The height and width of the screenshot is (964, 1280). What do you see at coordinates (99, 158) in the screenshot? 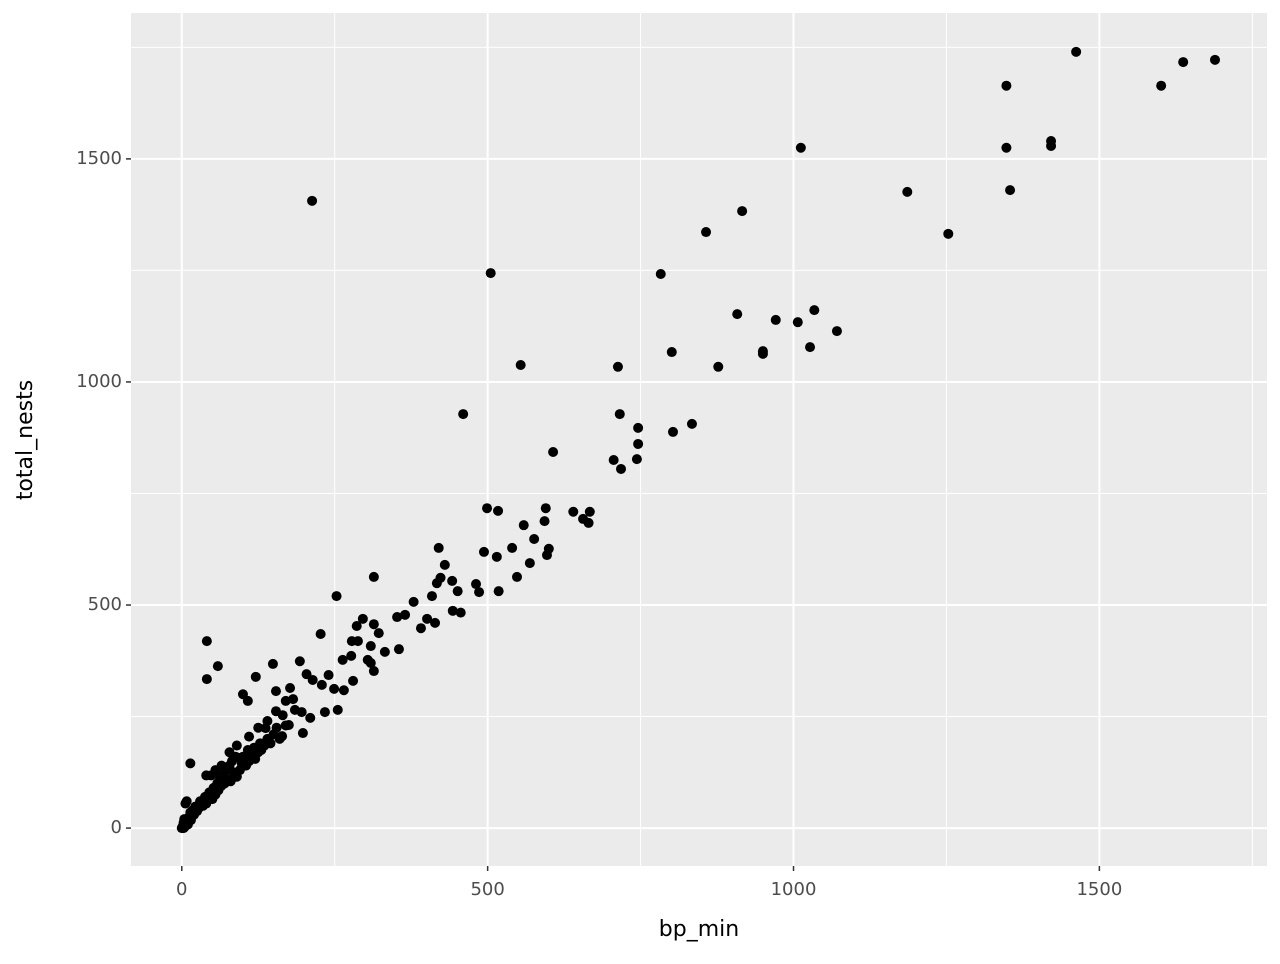
I see `y-tick-label: 1500` at bounding box center [99, 158].